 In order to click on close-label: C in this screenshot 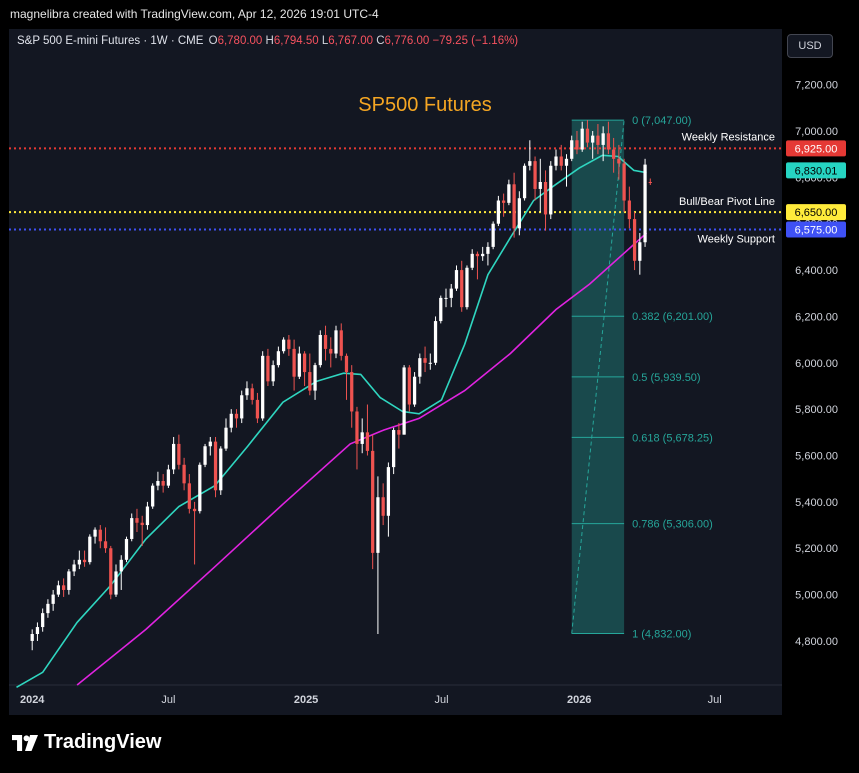, I will do `click(380, 41)`.